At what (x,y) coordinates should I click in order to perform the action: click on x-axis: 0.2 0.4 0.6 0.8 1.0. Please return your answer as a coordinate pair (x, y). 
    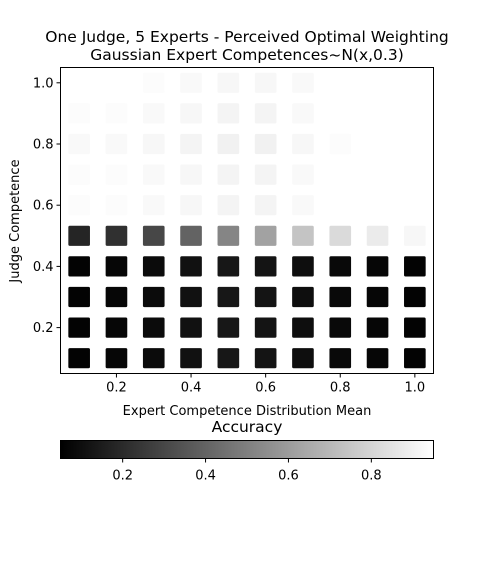
    Looking at the image, I should click on (266, 384).